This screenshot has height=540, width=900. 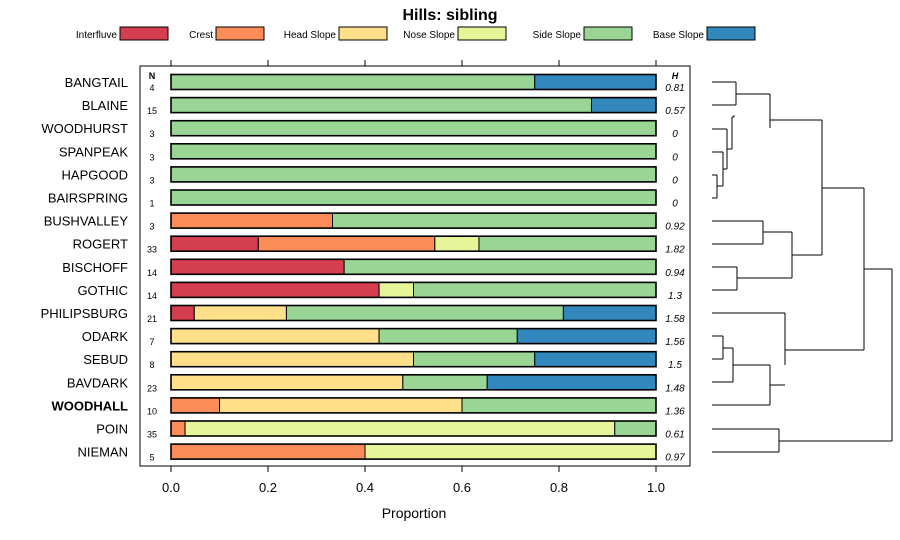 What do you see at coordinates (675, 458) in the screenshot?
I see `h-value: 0.97` at bounding box center [675, 458].